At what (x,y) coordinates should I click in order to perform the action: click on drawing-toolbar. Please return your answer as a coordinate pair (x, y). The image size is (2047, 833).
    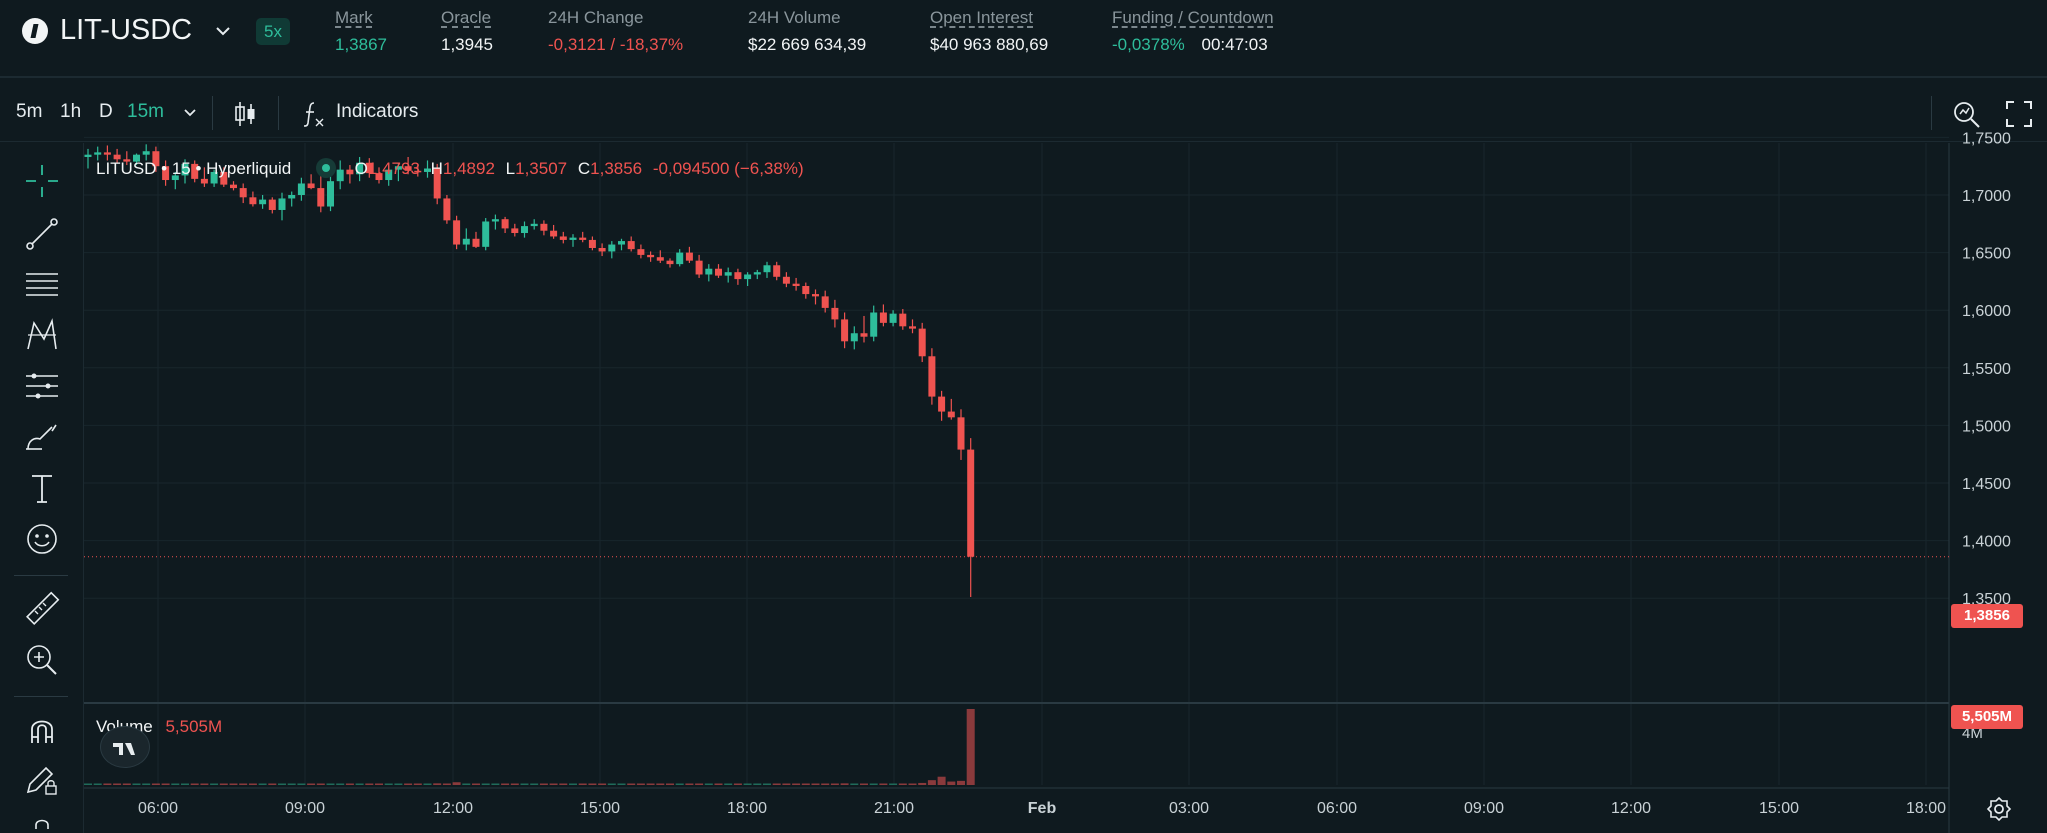
    Looking at the image, I should click on (42, 488).